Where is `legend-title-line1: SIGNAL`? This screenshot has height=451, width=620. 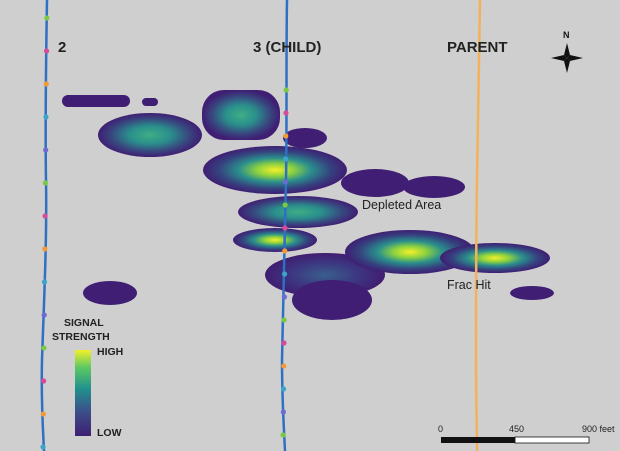
legend-title-line1: SIGNAL is located at coordinates (84, 323).